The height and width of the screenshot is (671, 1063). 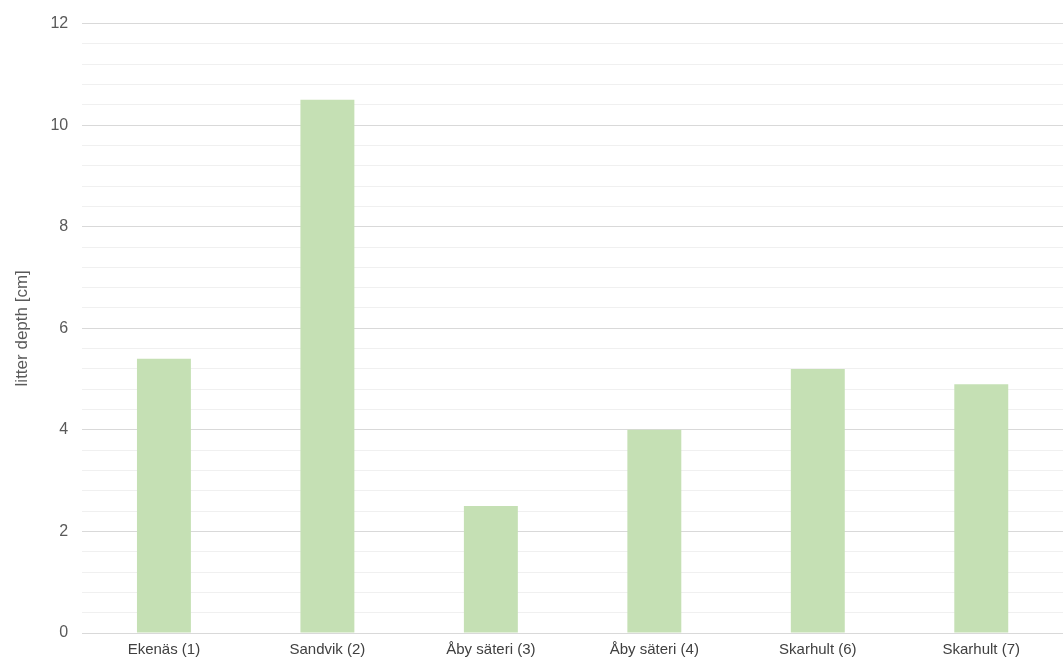 What do you see at coordinates (327, 649) in the screenshot?
I see `x-tick-label: Sandvik (2)` at bounding box center [327, 649].